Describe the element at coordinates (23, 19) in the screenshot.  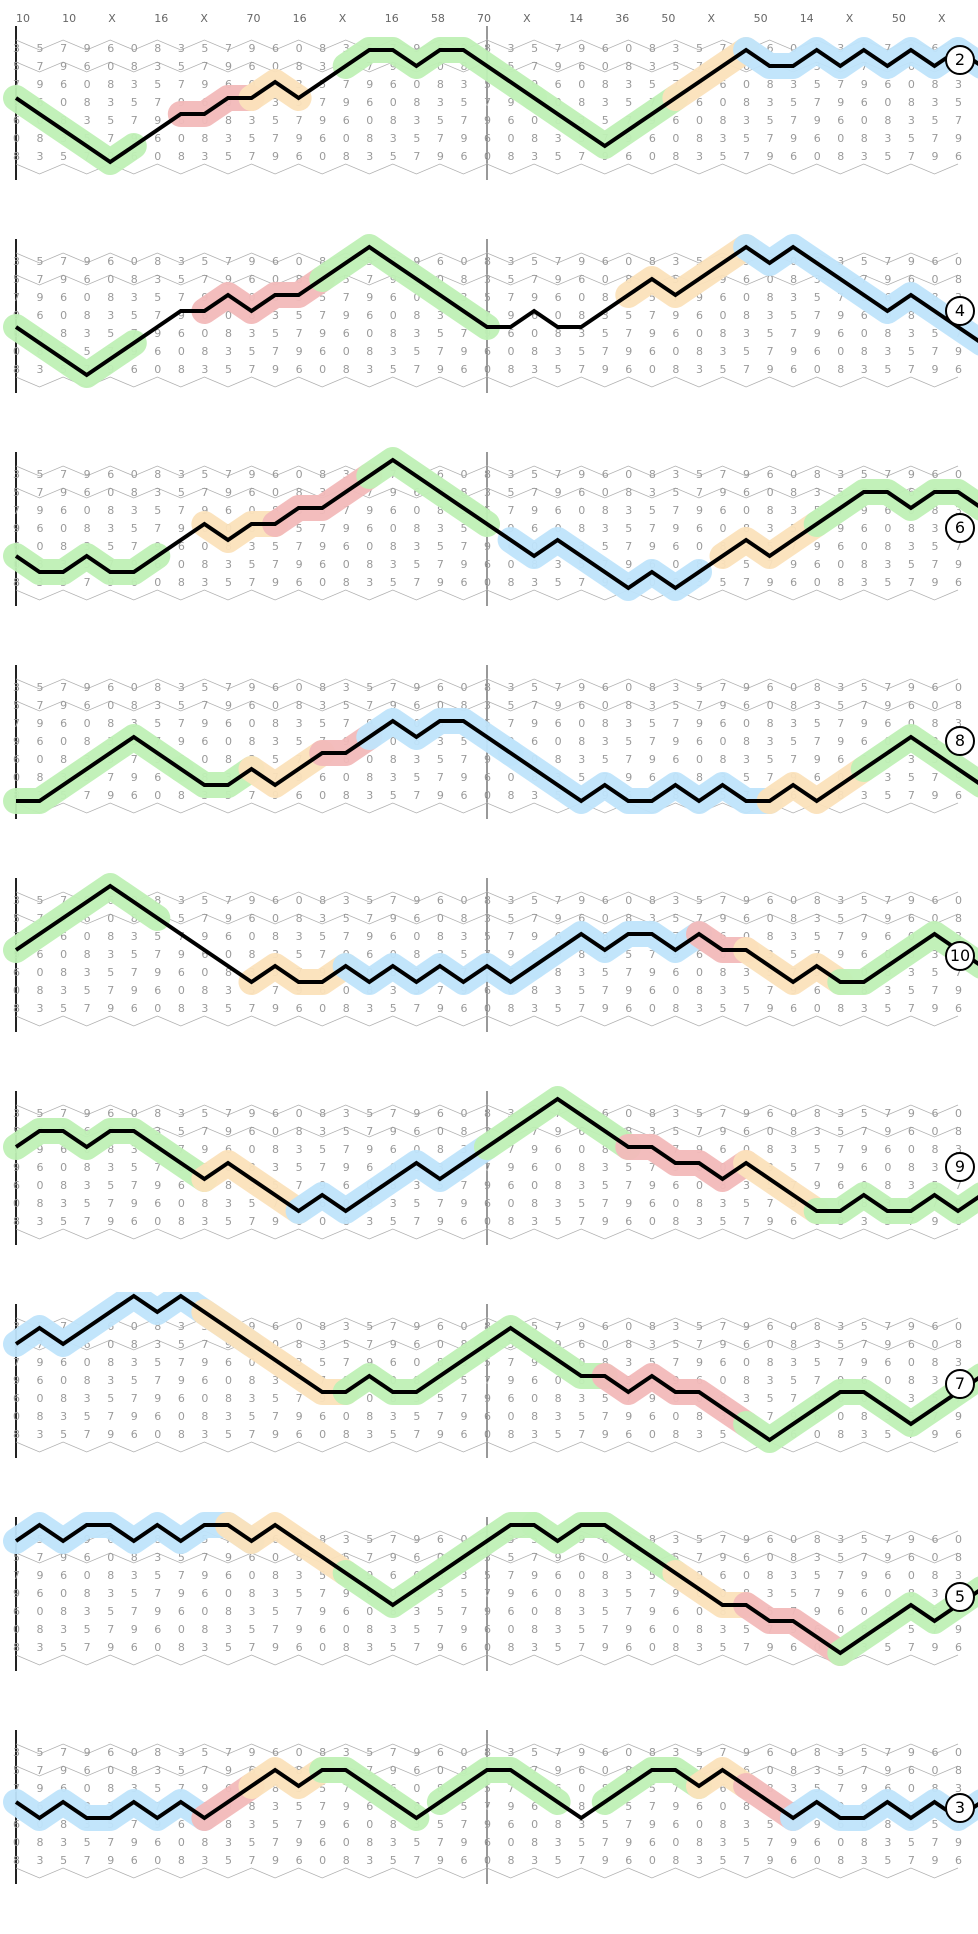
I see `top-label: 10` at that location.